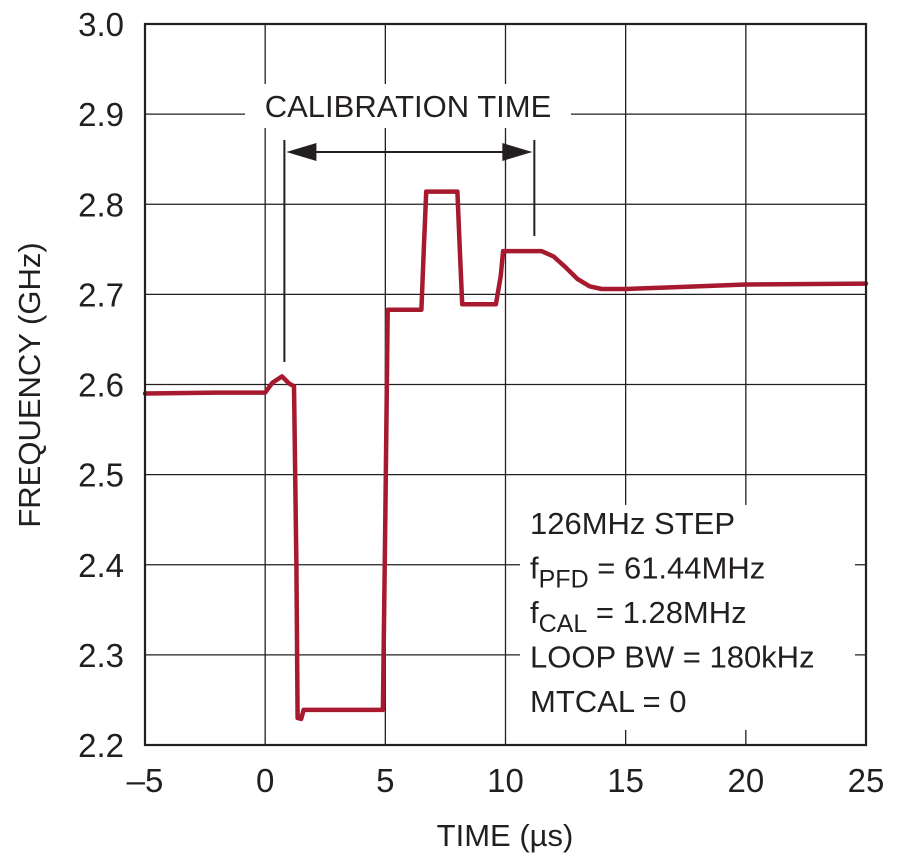  What do you see at coordinates (145, 780) in the screenshot?
I see `x-tick-label: –5` at bounding box center [145, 780].